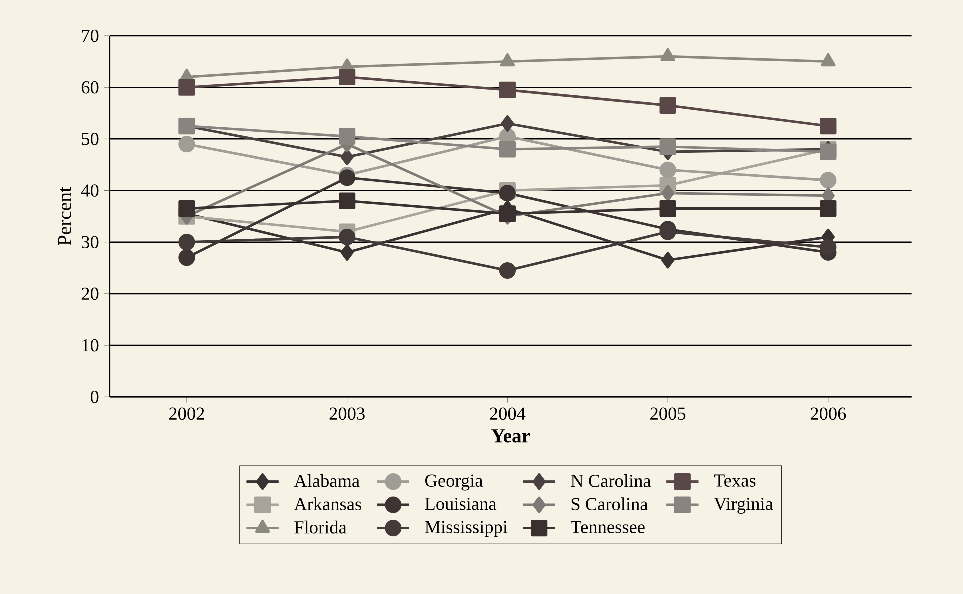  Describe the element at coordinates (90, 36) in the screenshot. I see `y-tick-label: 70` at that location.